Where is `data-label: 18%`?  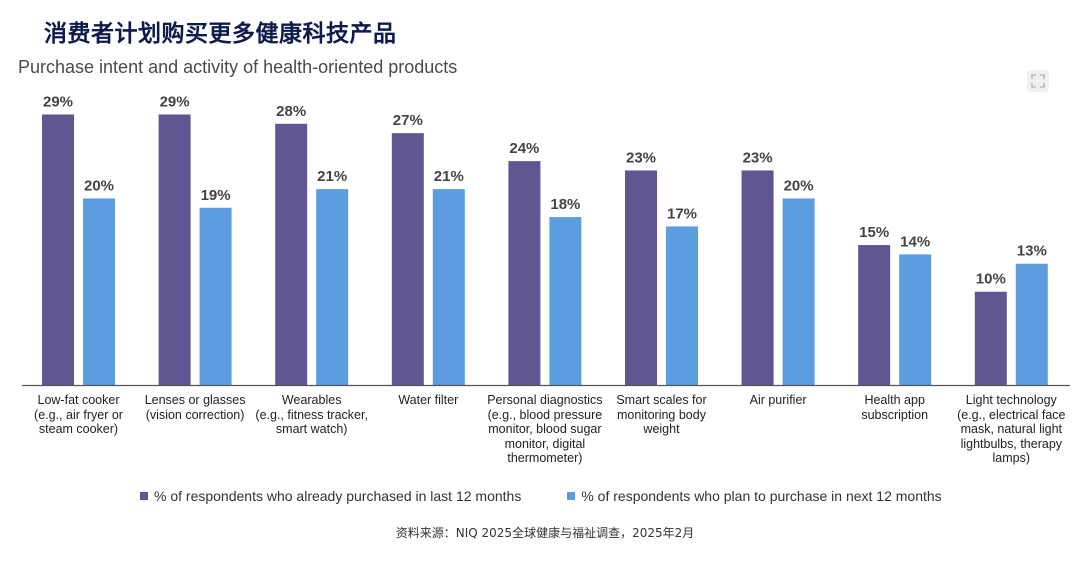
data-label: 18% is located at coordinates (565, 204).